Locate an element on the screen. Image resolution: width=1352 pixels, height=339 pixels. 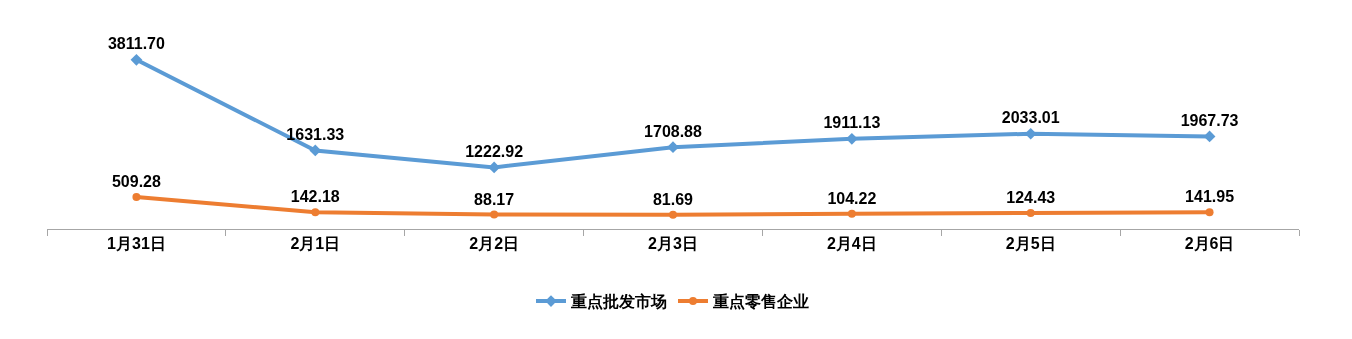
data-label: 3811.70 is located at coordinates (136, 44).